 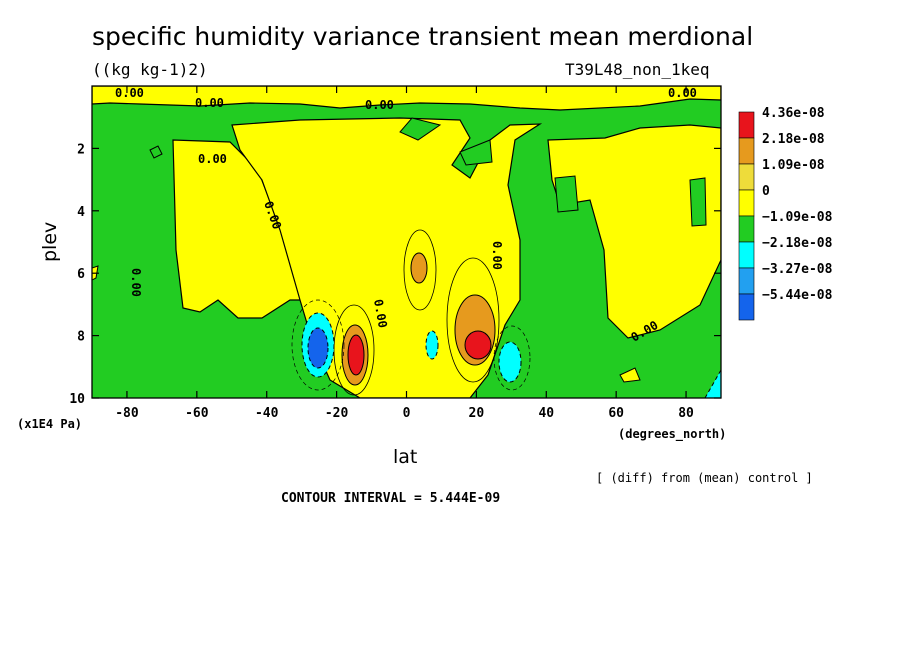 I want to click on core-positive-left-inner, so click(x=356, y=355).